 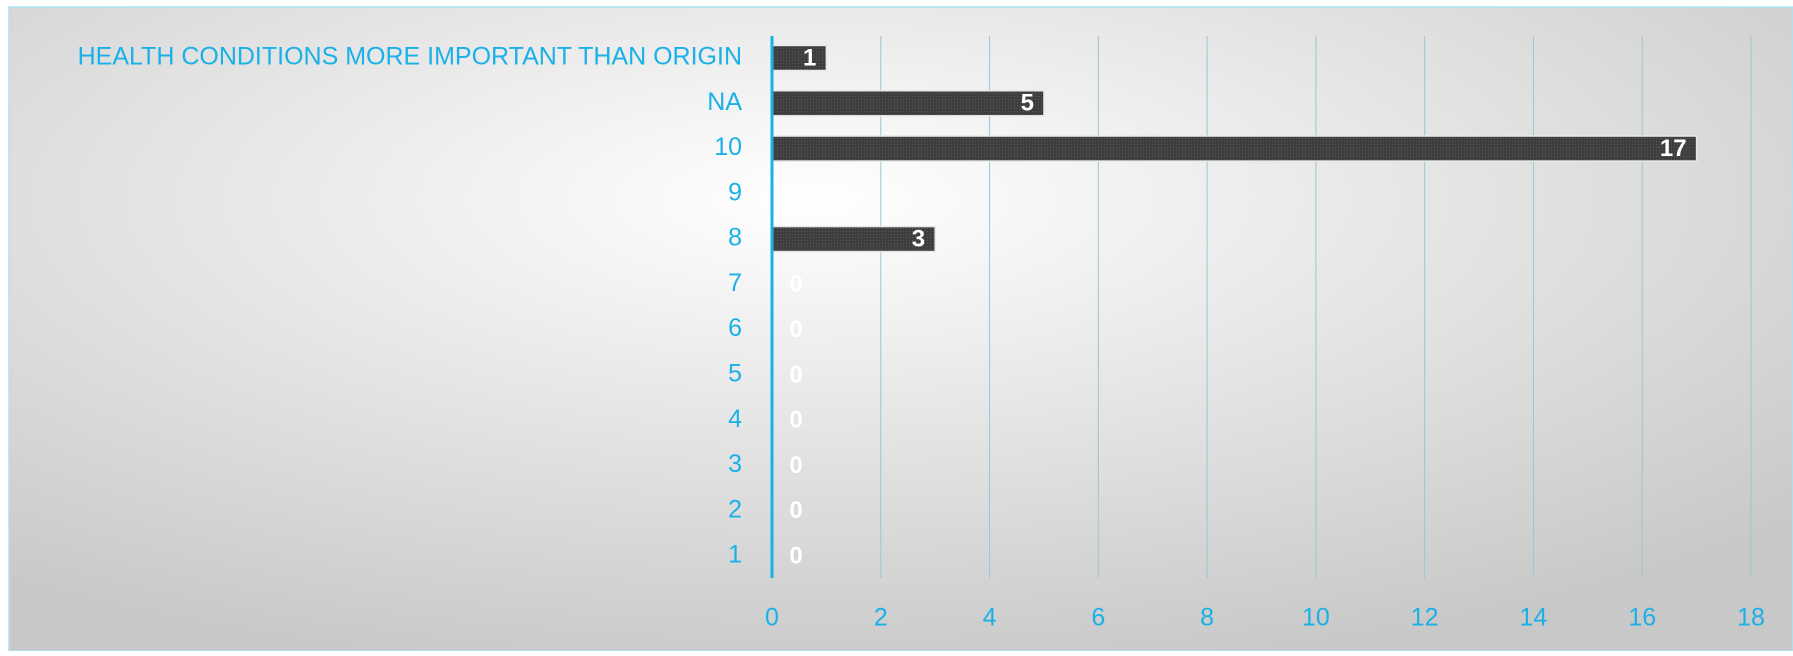 I want to click on x-tick-label: 18, so click(x=1751, y=618).